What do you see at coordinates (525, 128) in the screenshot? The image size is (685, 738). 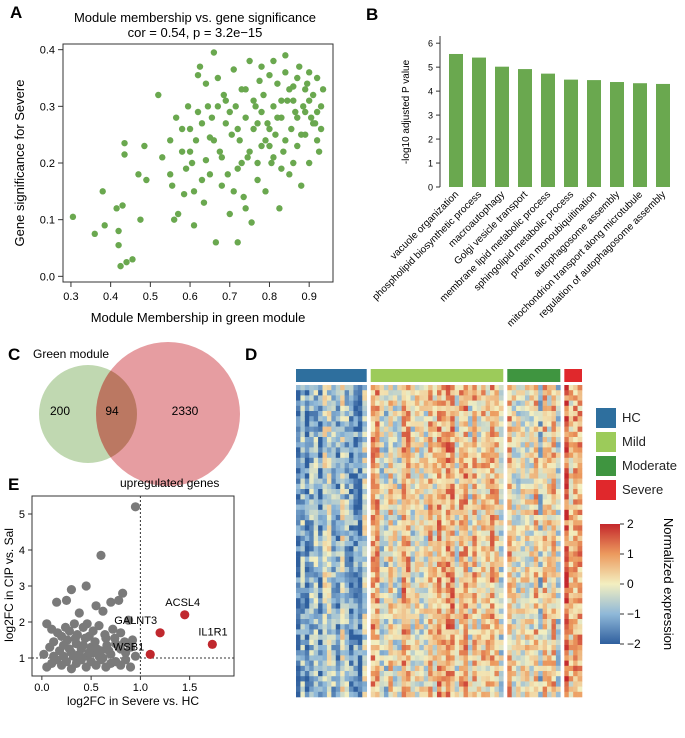 I see `b-bar` at bounding box center [525, 128].